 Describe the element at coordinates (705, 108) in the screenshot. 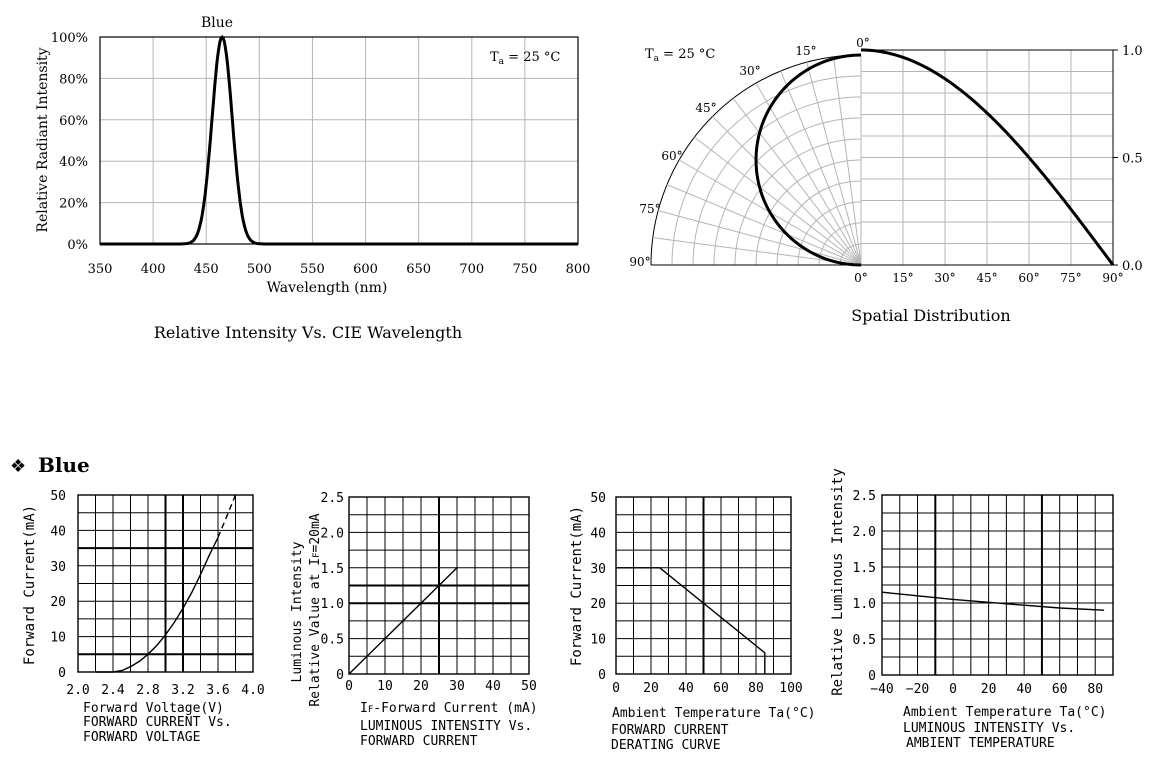

I see `spatial-polar-label: 45°` at that location.